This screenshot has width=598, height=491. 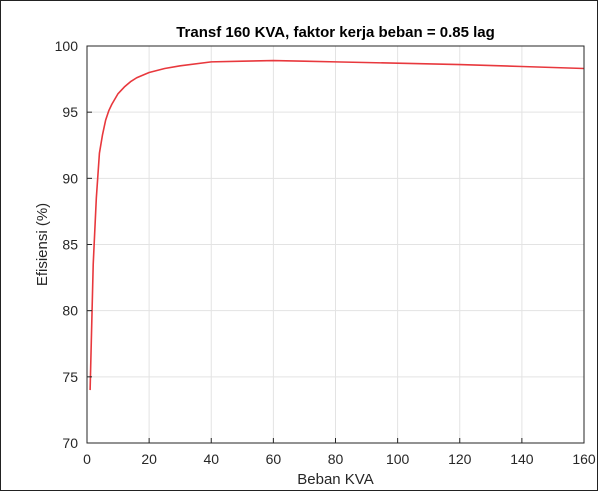 What do you see at coordinates (70, 178) in the screenshot?
I see `y-tick-label: 90` at bounding box center [70, 178].